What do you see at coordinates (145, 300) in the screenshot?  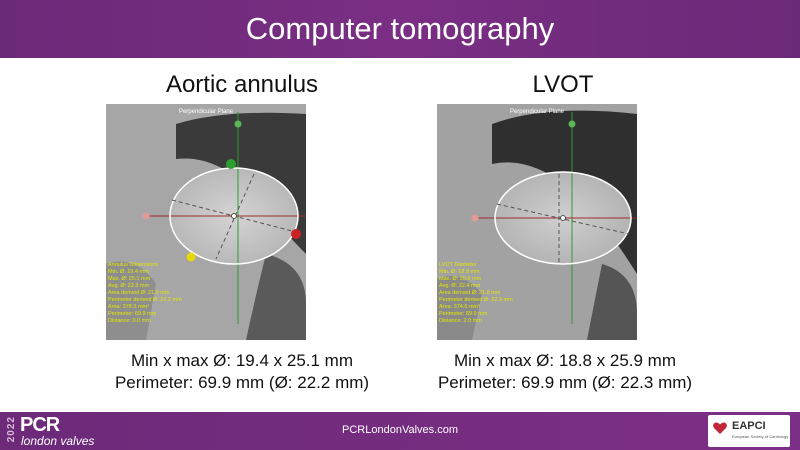 I see `overlay-line: Perimeter derived Ø: 22.2 mm` at bounding box center [145, 300].